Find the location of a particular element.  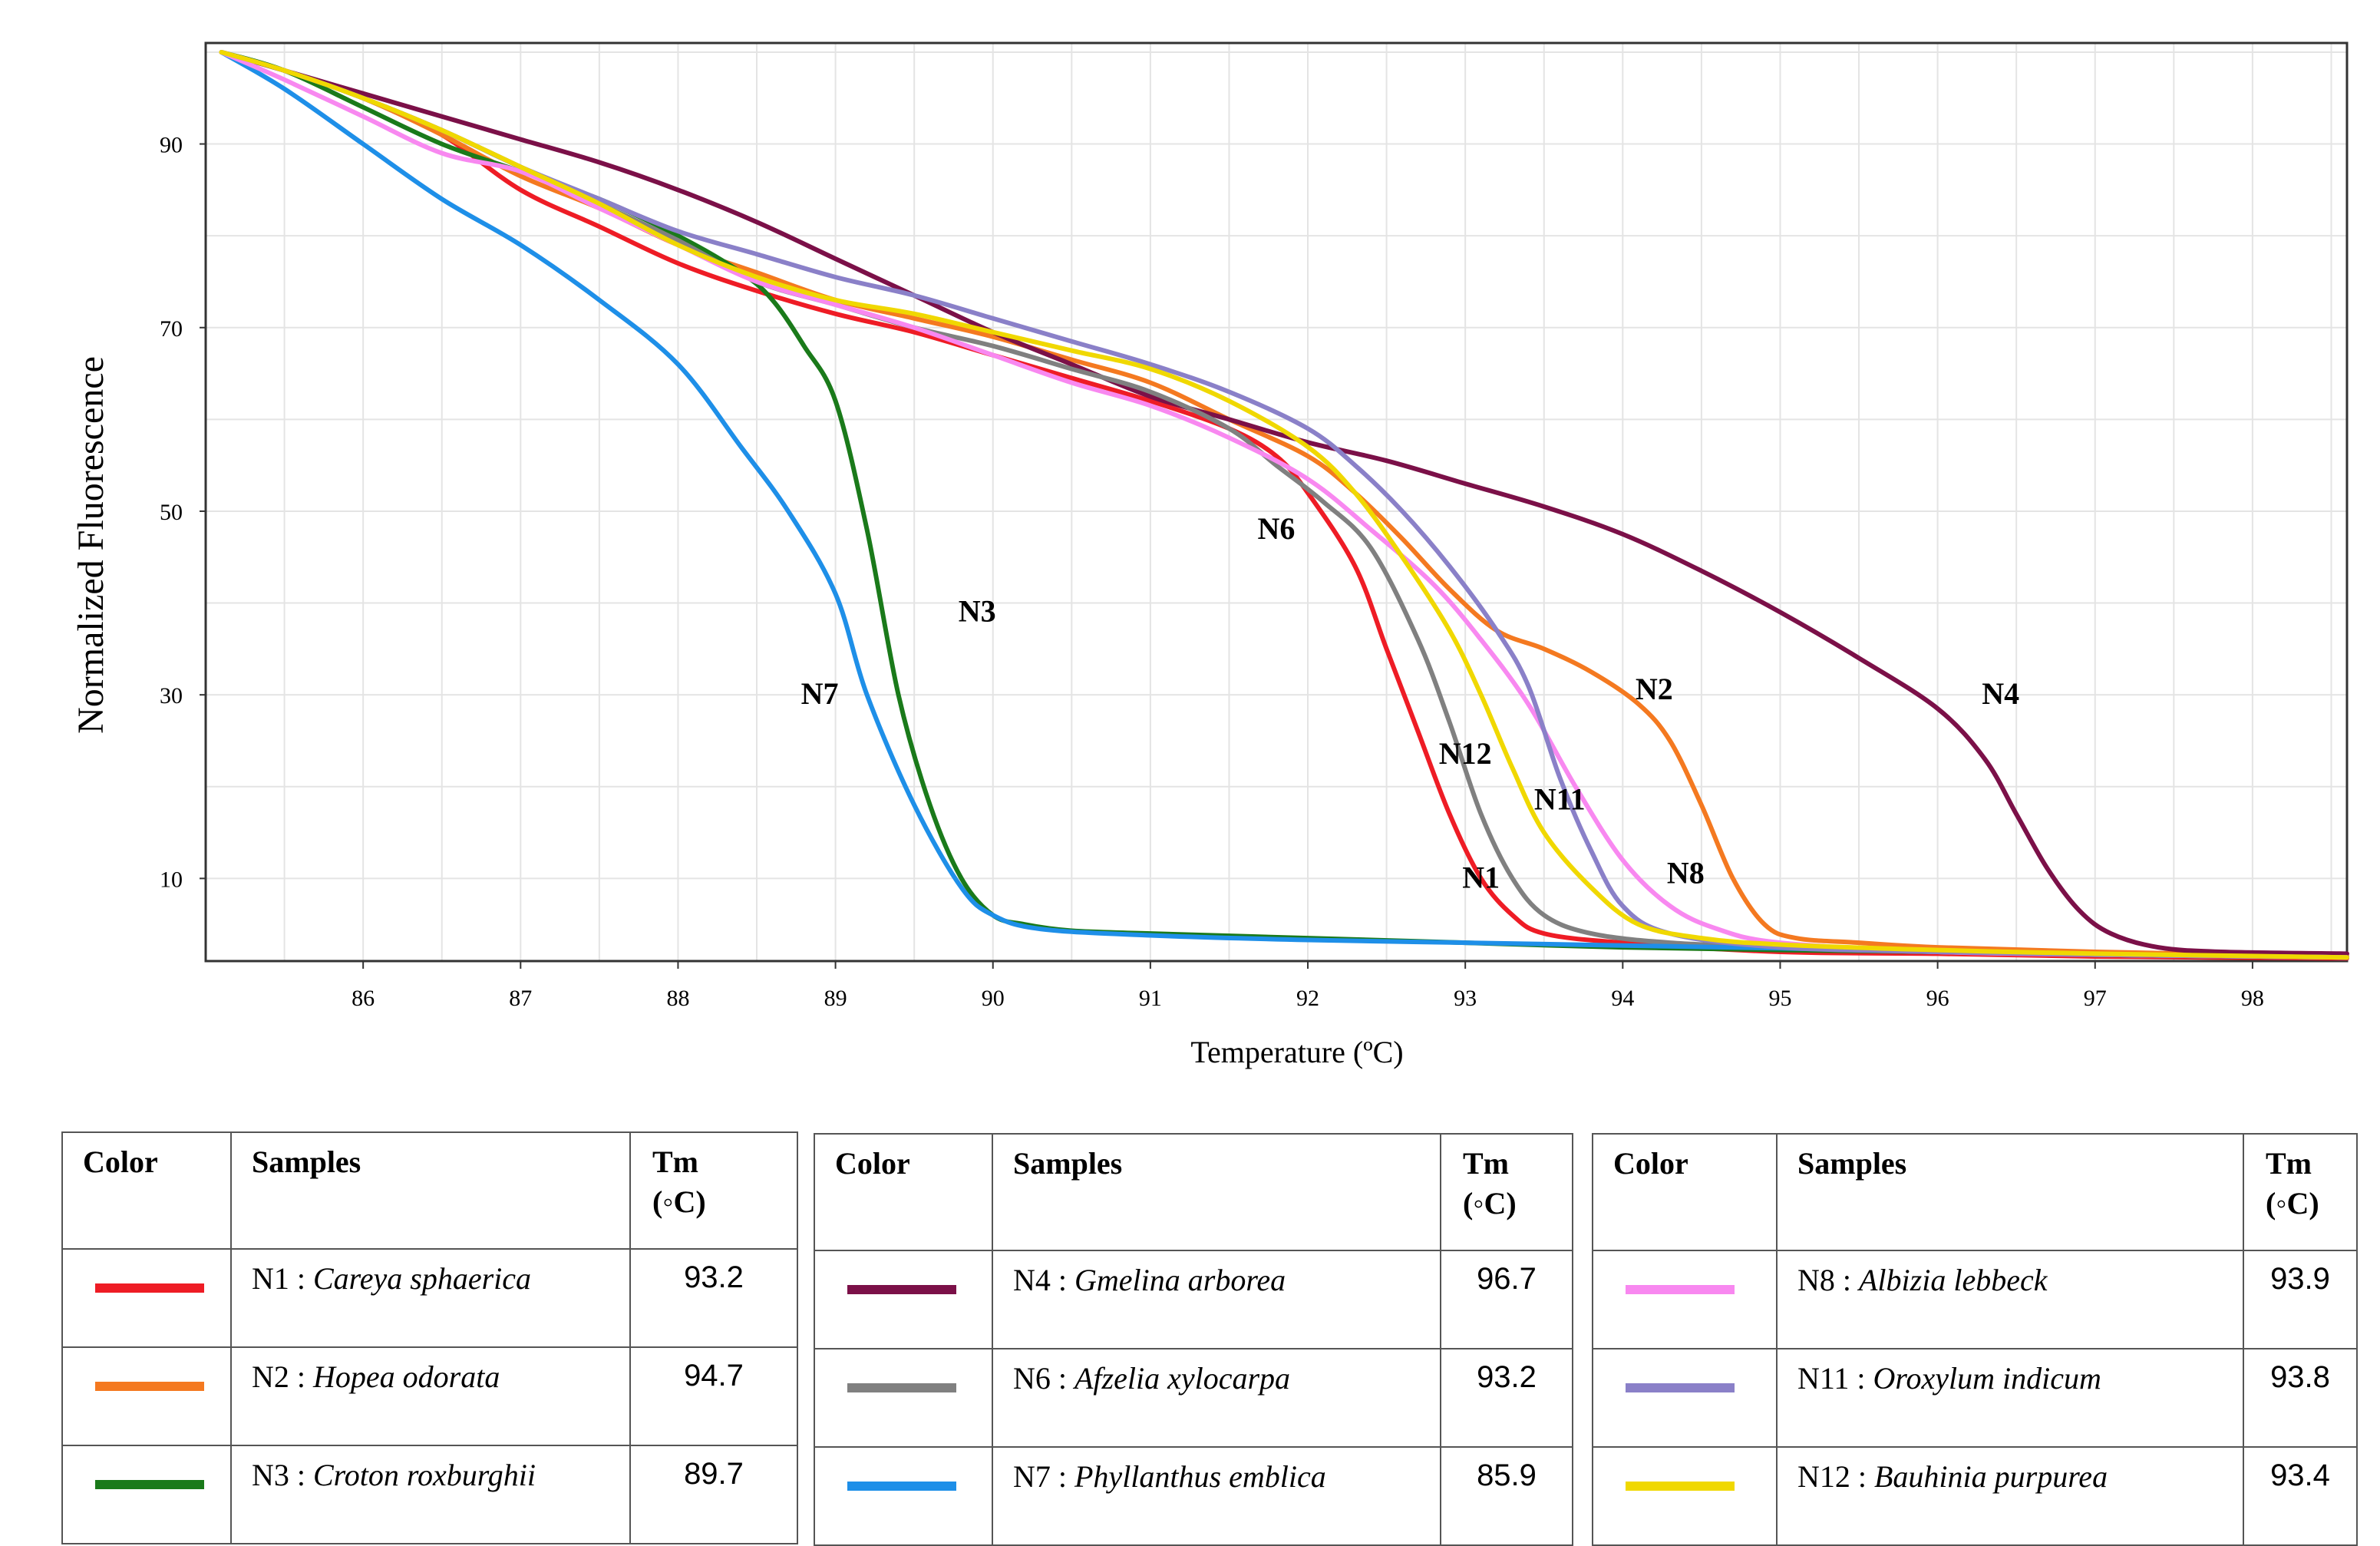

color-swatch-n12 is located at coordinates (1681, 1486).